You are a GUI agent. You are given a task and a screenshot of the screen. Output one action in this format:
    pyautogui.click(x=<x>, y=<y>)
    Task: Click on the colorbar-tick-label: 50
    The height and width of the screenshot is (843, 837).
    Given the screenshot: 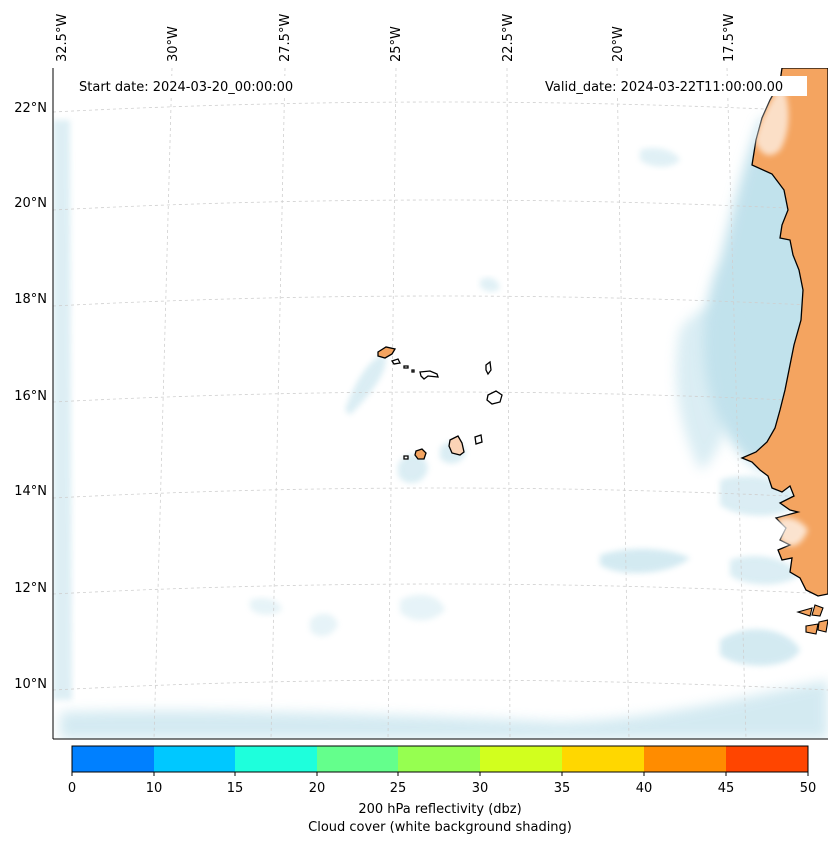 What is the action you would take?
    pyautogui.click(x=808, y=788)
    